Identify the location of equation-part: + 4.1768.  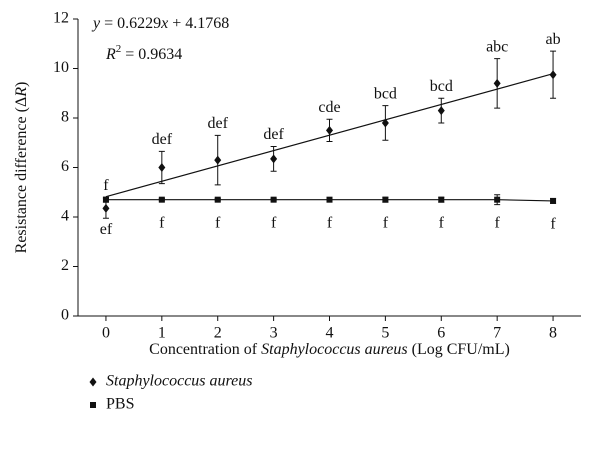
(198, 23).